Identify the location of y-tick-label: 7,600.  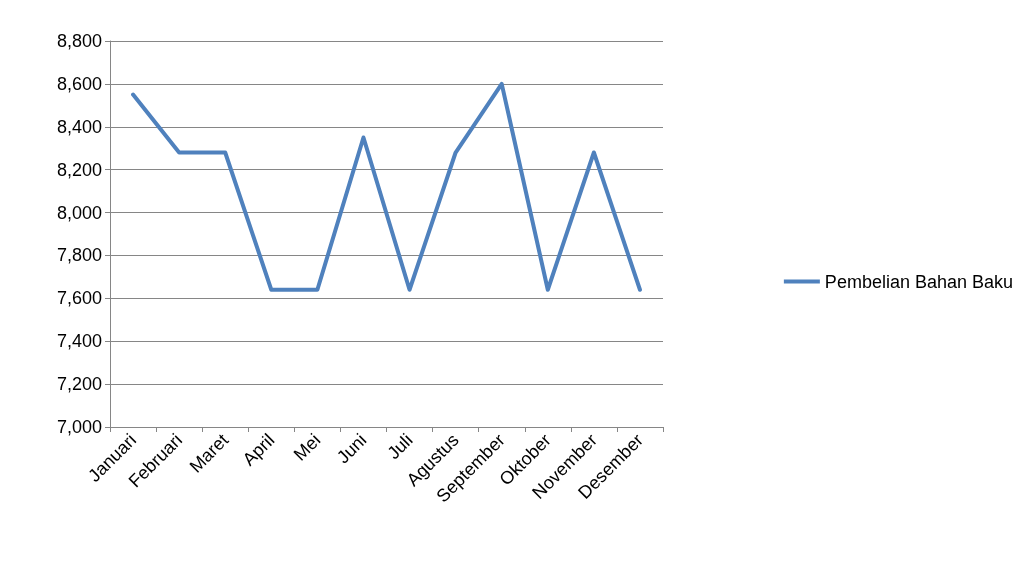
(79, 298).